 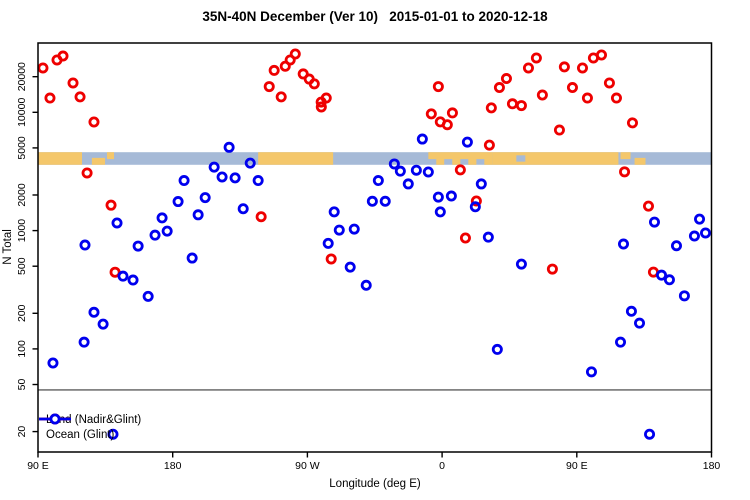 I want to click on legend-symbol-ocean-icon, so click(x=55, y=419).